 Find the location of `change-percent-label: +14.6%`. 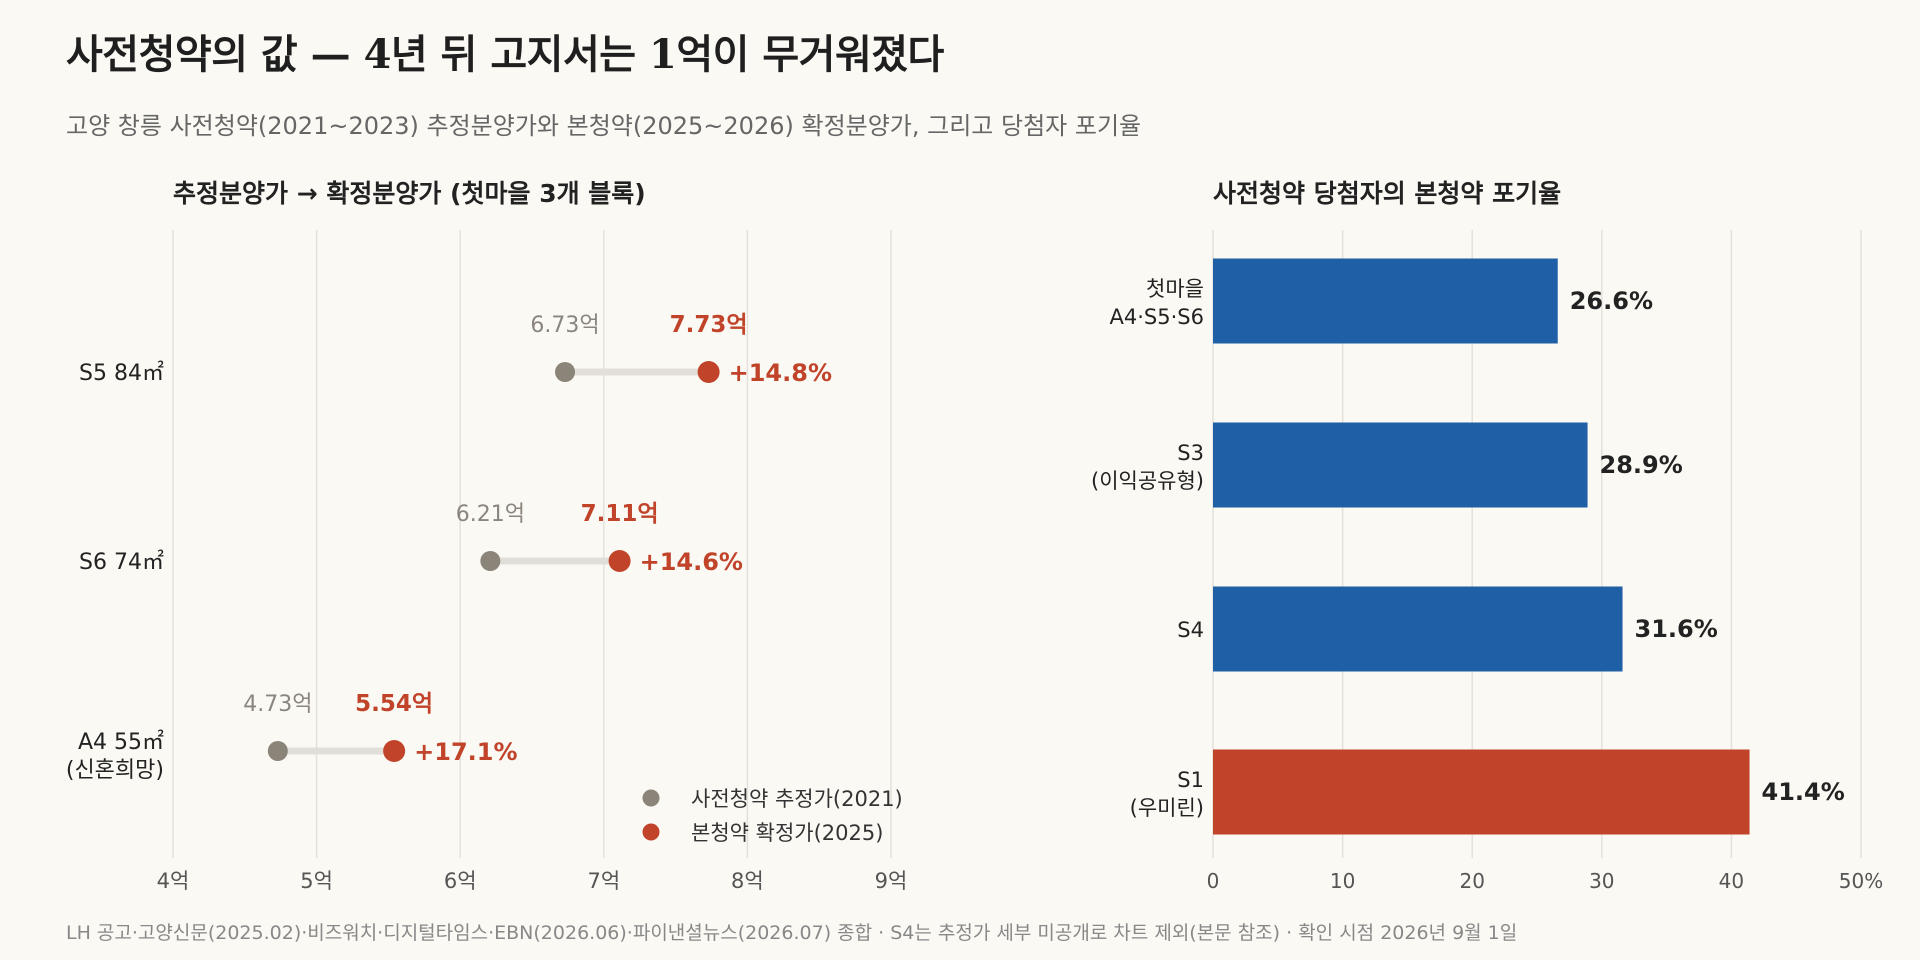

change-percent-label: +14.6% is located at coordinates (691, 562).